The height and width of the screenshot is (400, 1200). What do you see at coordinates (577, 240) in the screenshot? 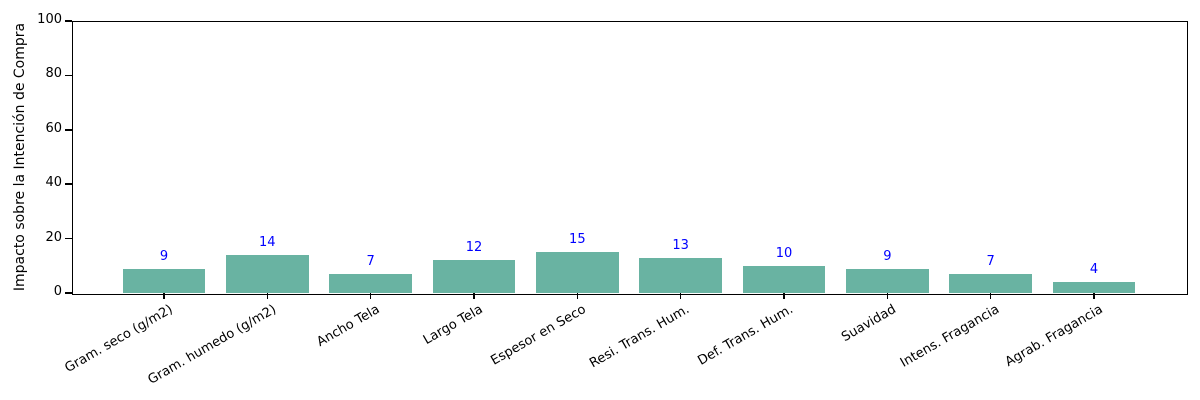
I see `bar-value-label: 15` at bounding box center [577, 240].